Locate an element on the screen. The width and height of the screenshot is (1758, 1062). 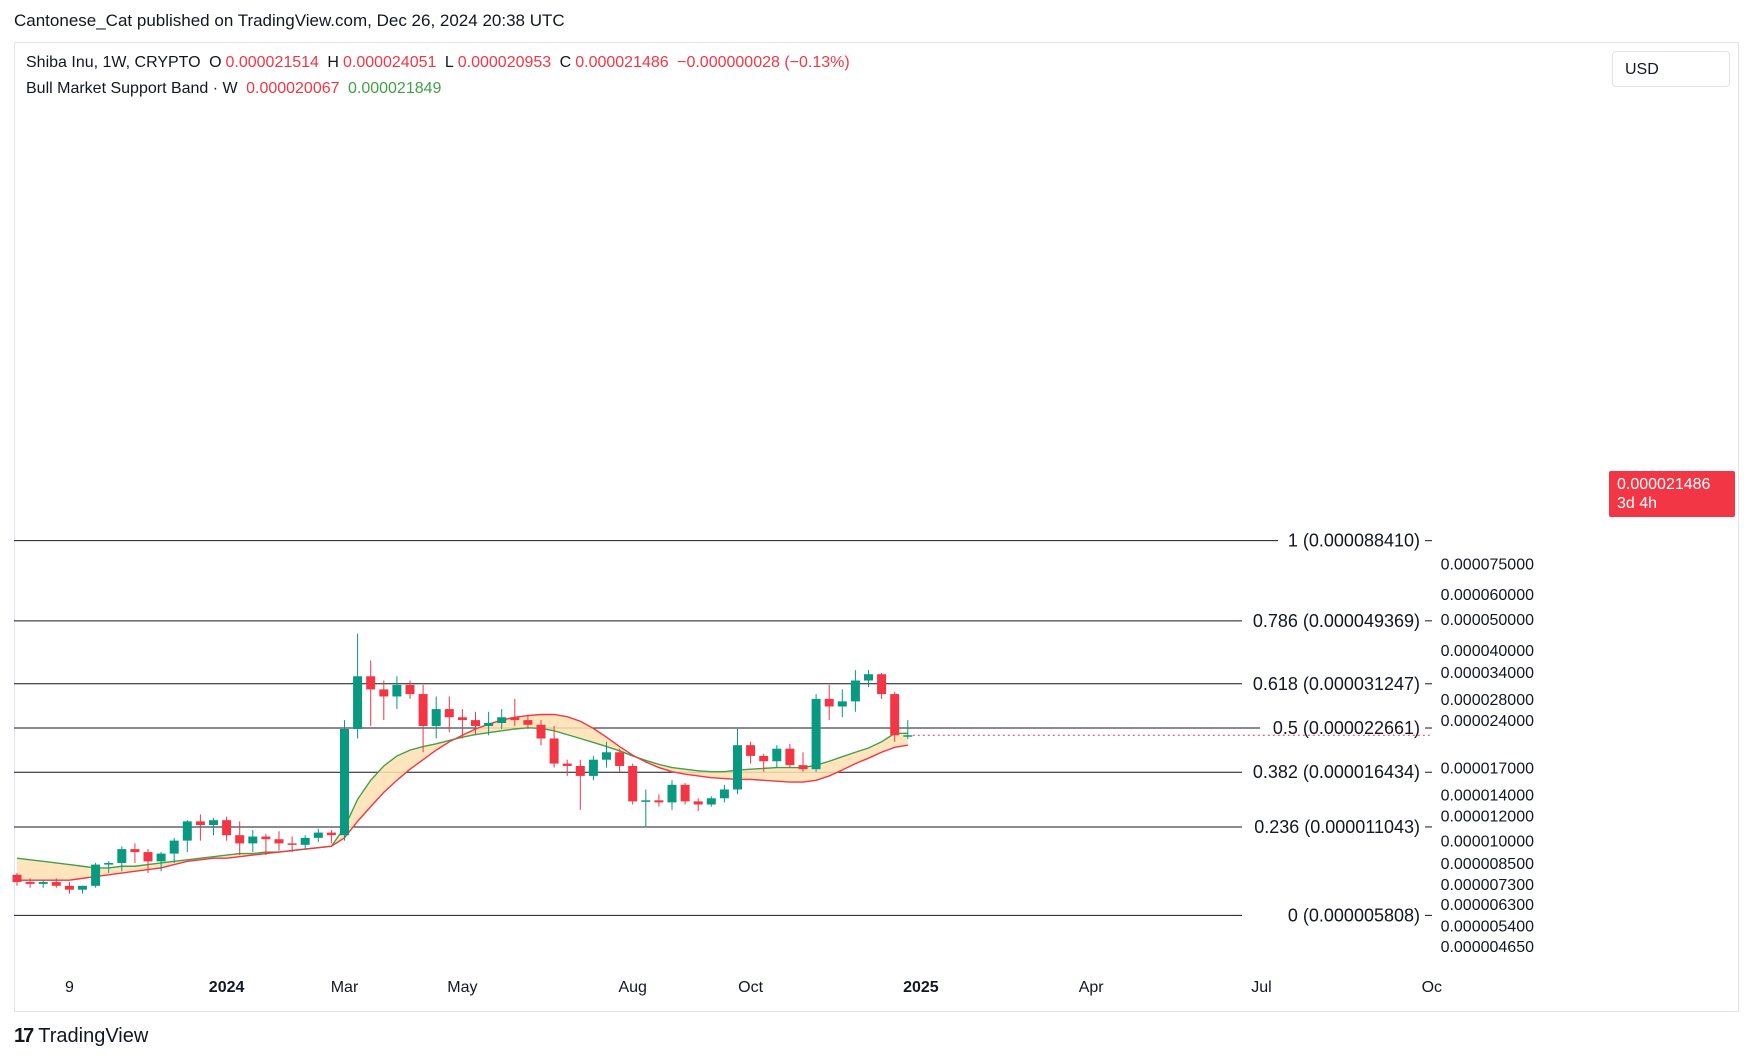
fib-level-label: 0 (0.000005808) is located at coordinates (1354, 915).